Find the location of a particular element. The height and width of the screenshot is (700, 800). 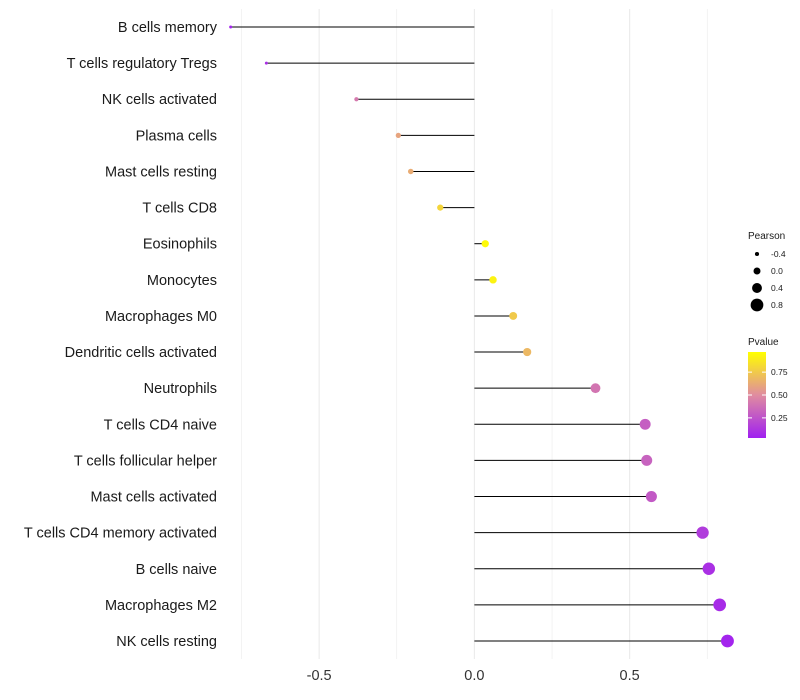

category-label: Mast cells resting is located at coordinates (161, 172).